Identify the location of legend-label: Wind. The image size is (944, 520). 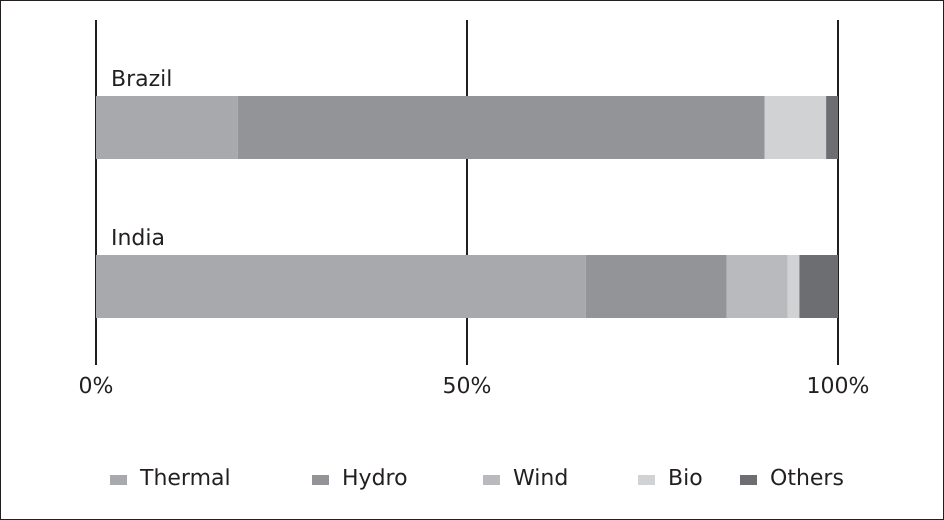
(540, 478).